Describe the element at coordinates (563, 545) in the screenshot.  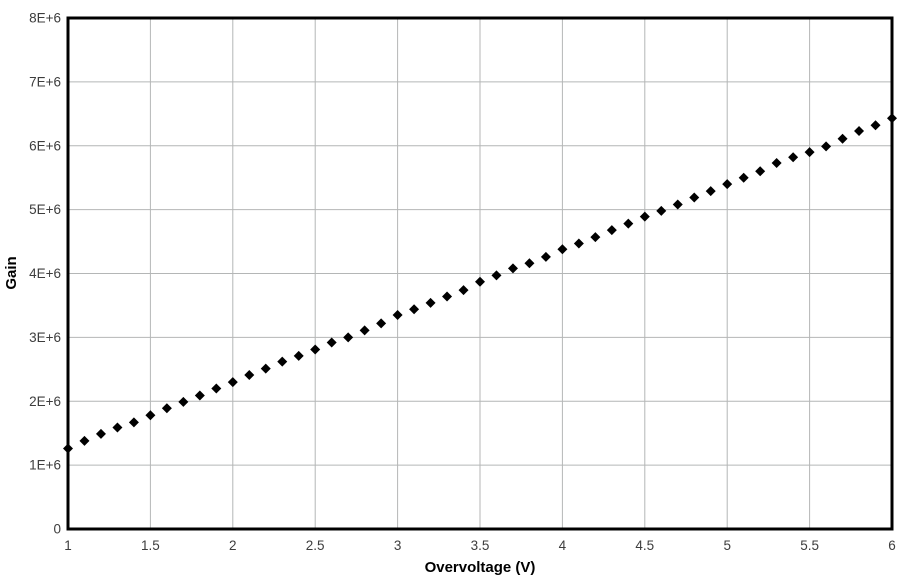
I see `x-tick-label: 4` at that location.